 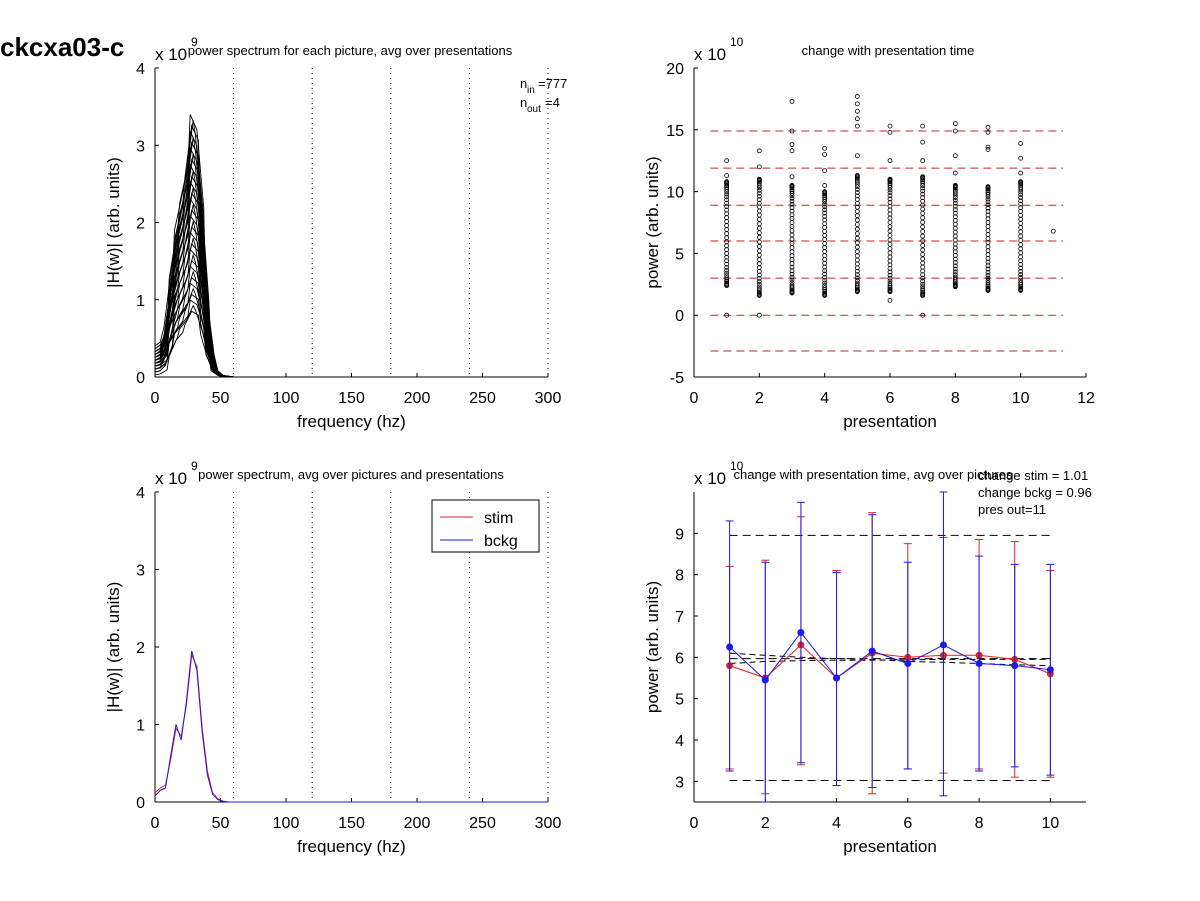 What do you see at coordinates (140, 803) in the screenshot?
I see `p3-y-tick-label: 0` at bounding box center [140, 803].